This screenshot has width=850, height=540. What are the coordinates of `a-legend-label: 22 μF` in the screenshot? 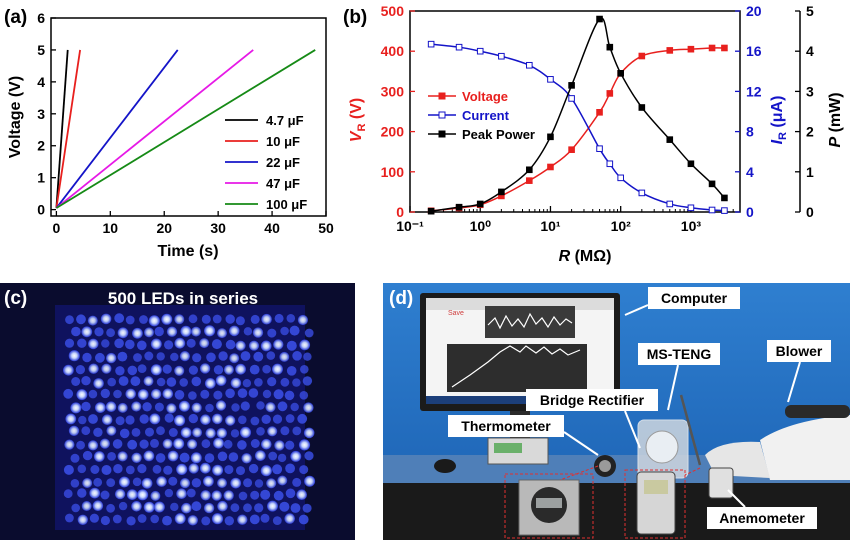 It's located at (283, 162).